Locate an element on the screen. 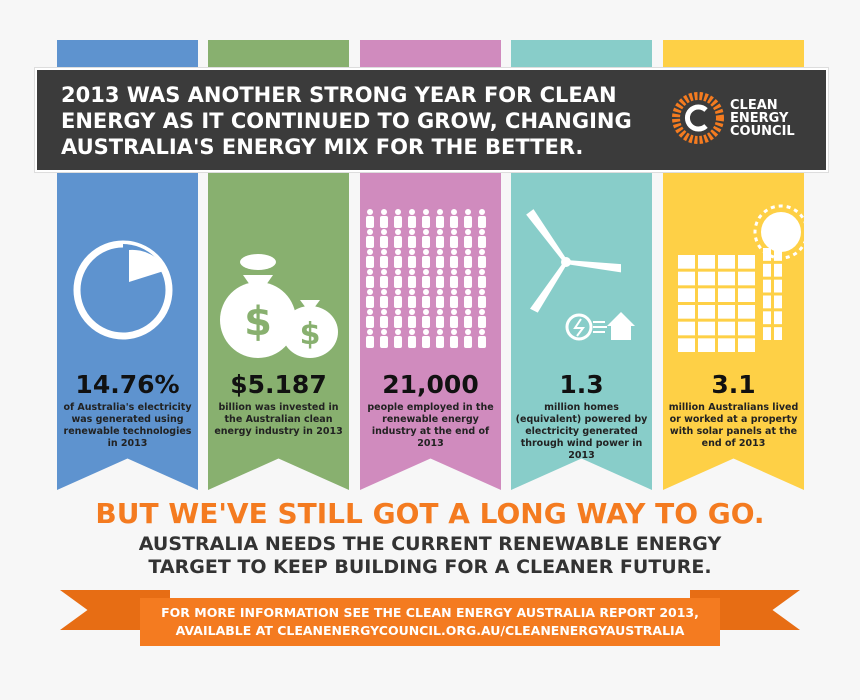 Image resolution: width=860 pixels, height=700 pixels. stat-value: 14.76% is located at coordinates (127, 384).